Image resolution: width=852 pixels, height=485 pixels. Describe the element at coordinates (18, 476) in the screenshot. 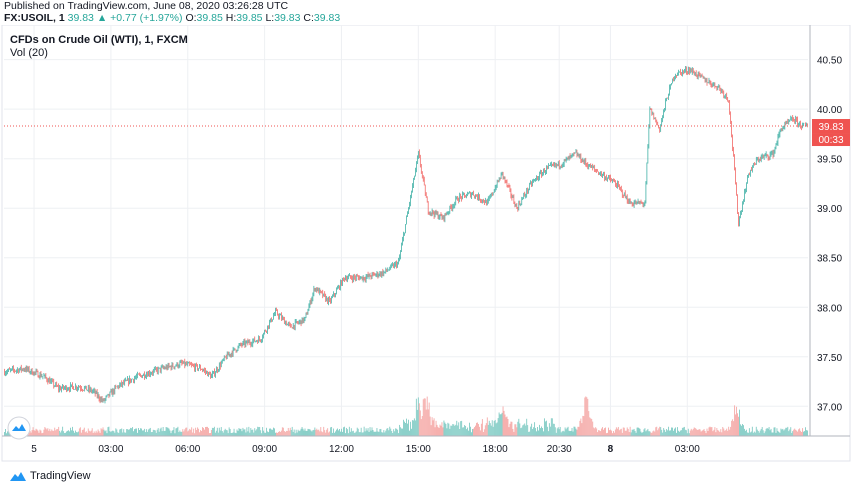

I see `tradingview-logo-icon` at that location.